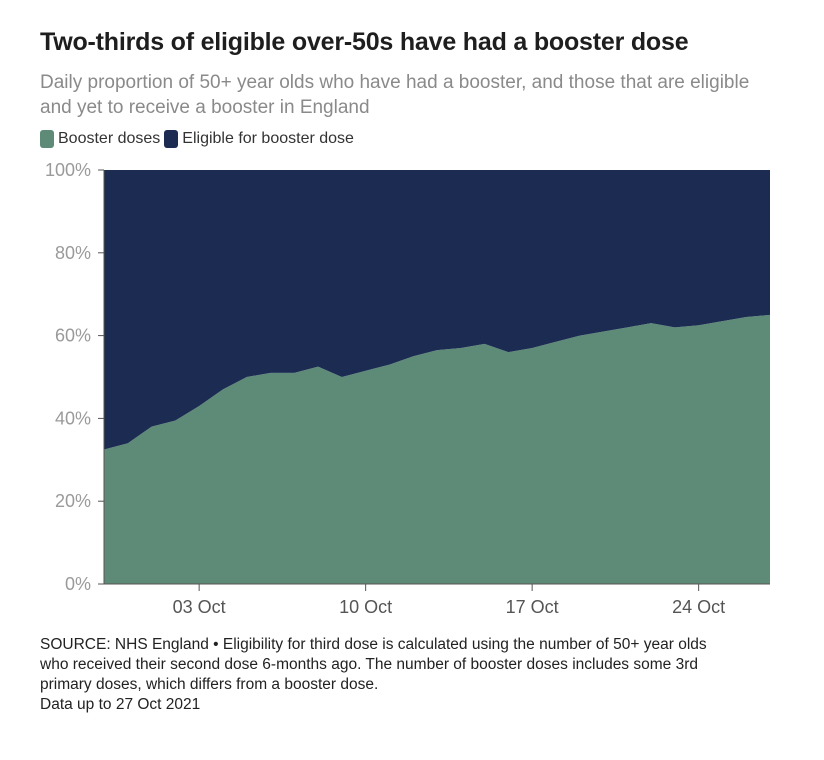 The width and height of the screenshot is (824, 760). What do you see at coordinates (437, 600) in the screenshot?
I see `x-axis: 03 Oct 10 Oct 17 Oct 24 Oct` at bounding box center [437, 600].